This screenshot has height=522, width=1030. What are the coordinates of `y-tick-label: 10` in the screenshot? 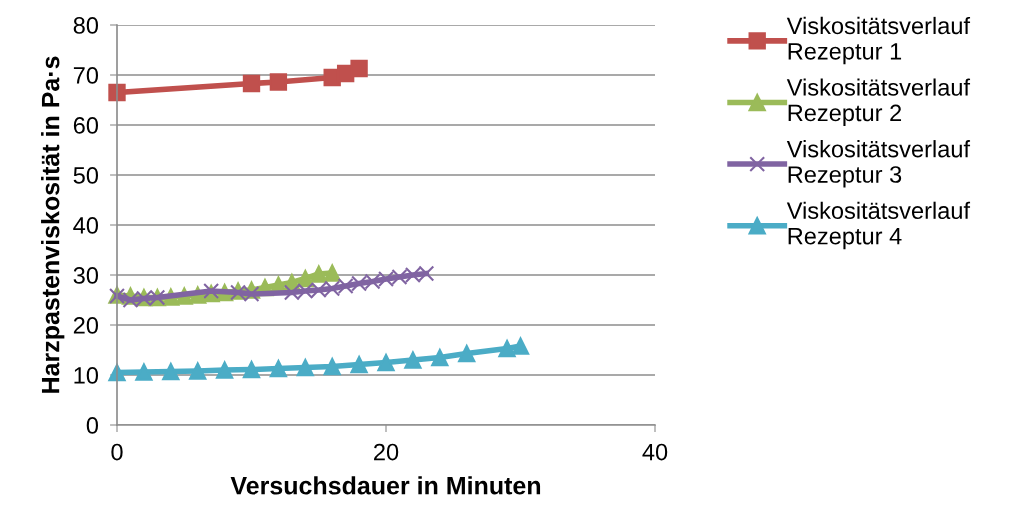 It's located at (86, 375).